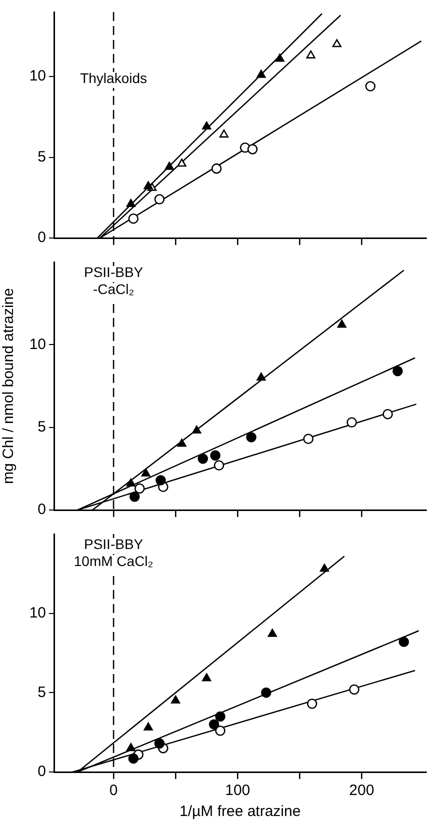  Describe the element at coordinates (114, 280) in the screenshot. I see `text: PSII-BBY -CaCl₂` at that location.